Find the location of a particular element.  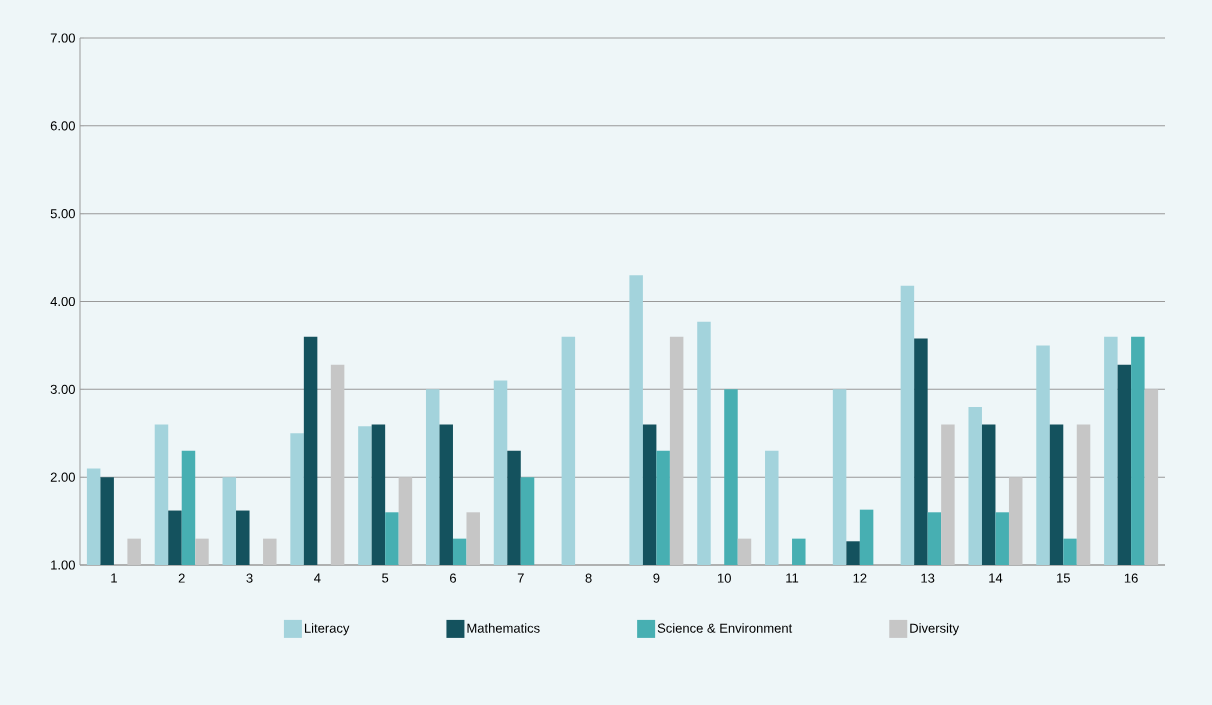

x-tick-label: 1 is located at coordinates (114, 578).